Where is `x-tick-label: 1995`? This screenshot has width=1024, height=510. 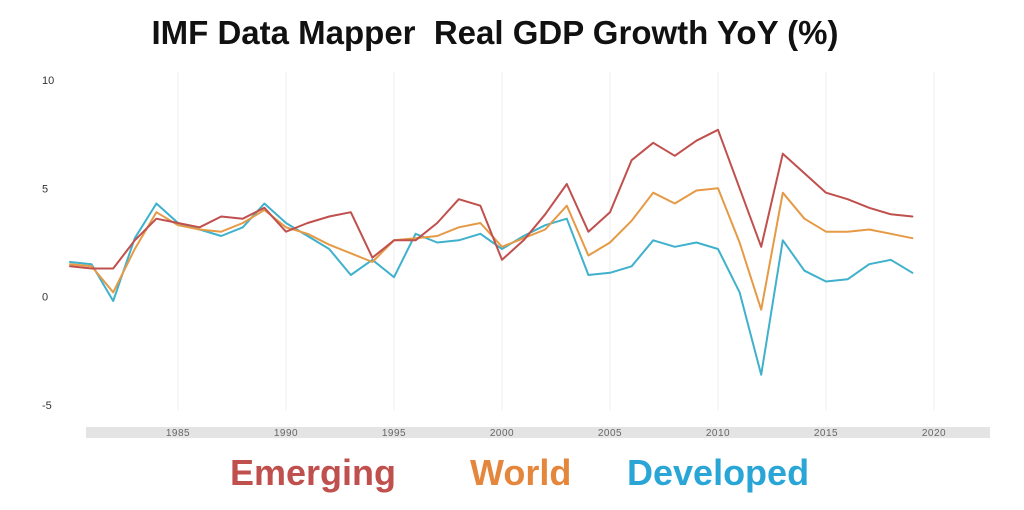 x-tick-label: 1995 is located at coordinates (394, 433).